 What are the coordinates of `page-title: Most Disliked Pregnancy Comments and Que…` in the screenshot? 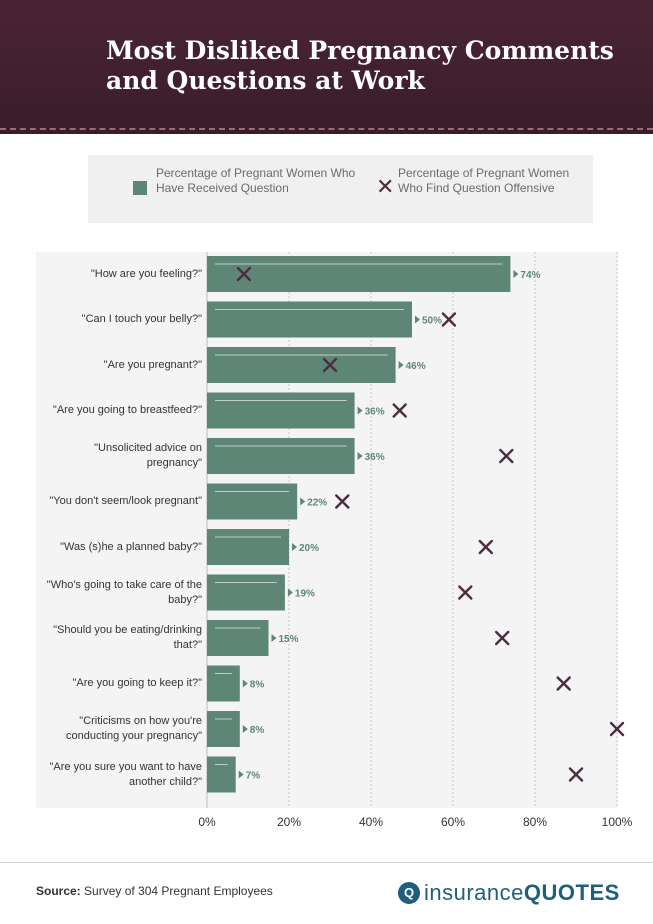 It's located at (360, 65).